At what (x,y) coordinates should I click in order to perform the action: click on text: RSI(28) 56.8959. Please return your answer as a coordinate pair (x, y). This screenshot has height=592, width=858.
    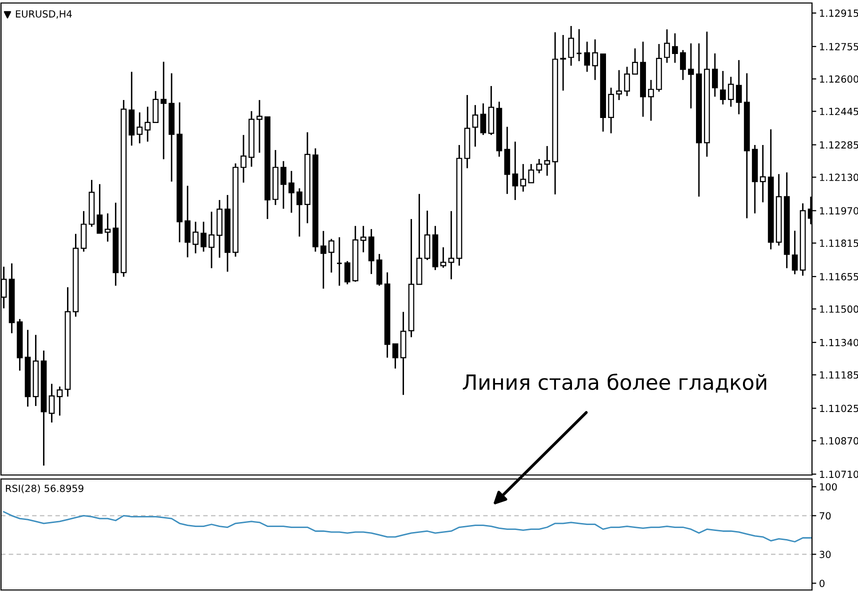
    Looking at the image, I should click on (45, 489).